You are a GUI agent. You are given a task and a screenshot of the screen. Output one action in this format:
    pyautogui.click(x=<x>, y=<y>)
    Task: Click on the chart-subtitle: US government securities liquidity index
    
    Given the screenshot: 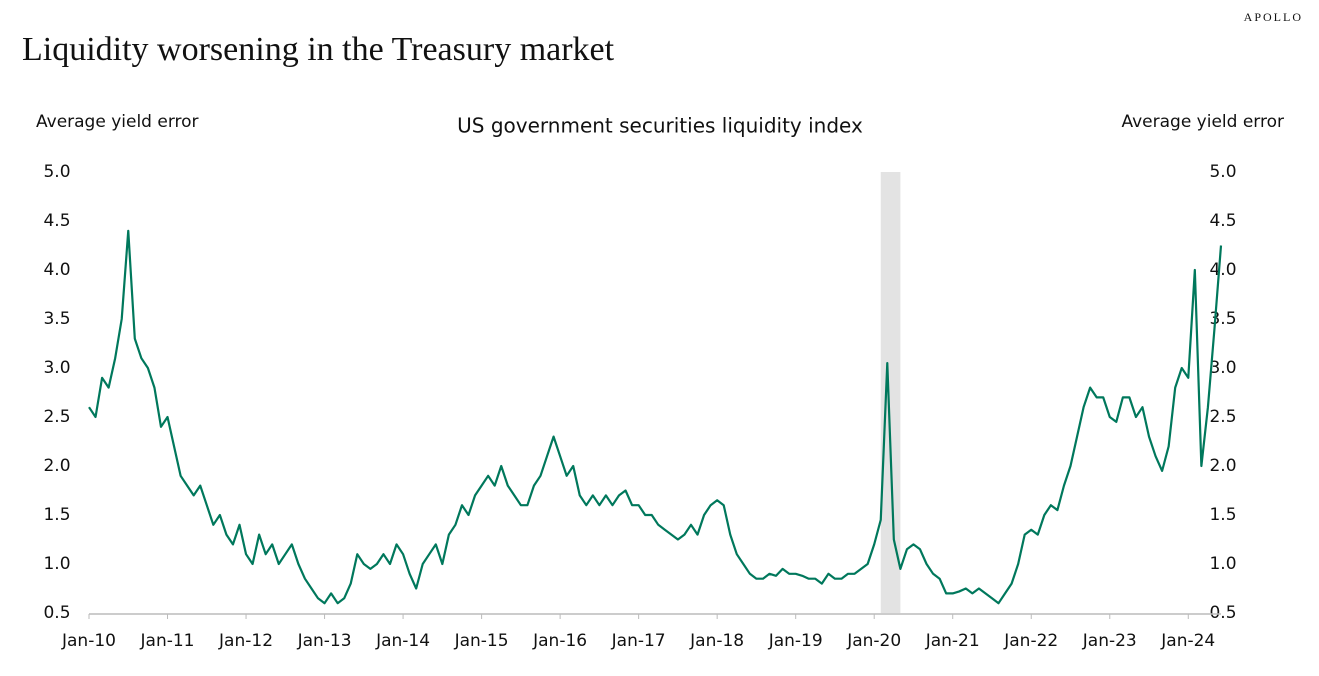 What is the action you would take?
    pyautogui.click(x=660, y=126)
    